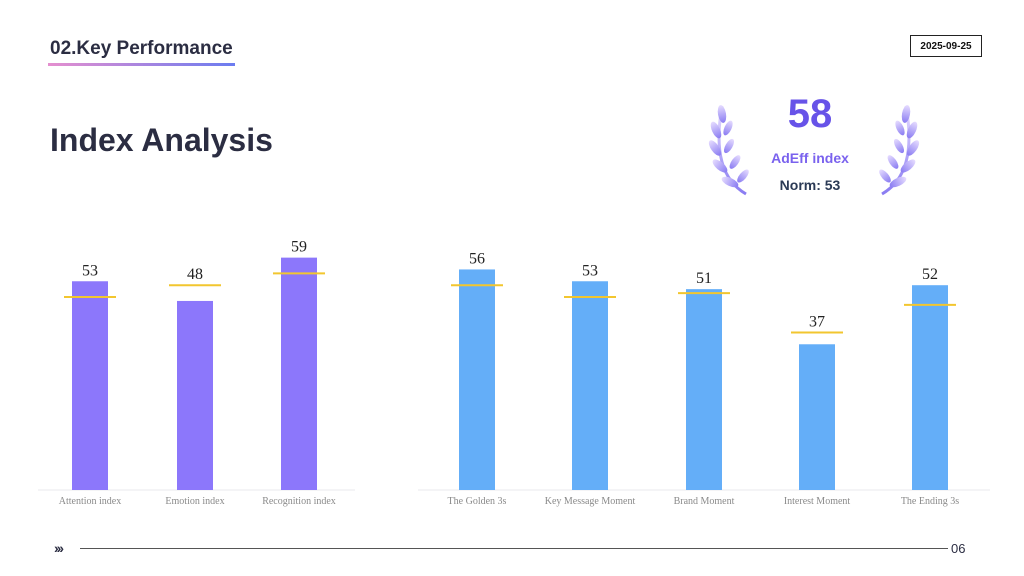 The height and width of the screenshot is (576, 1024). I want to click on laurel-left-icon, so click(728, 150).